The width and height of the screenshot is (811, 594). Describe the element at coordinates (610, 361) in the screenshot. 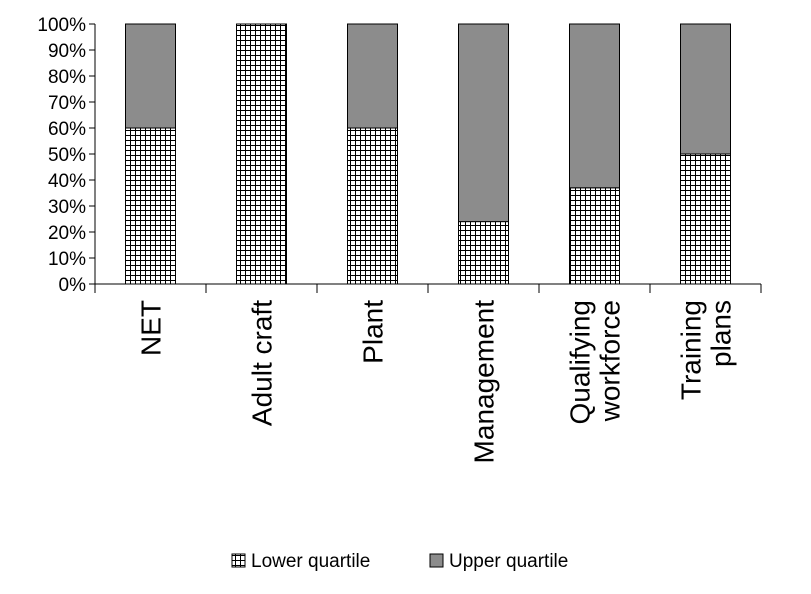

I see `x-category-label: workforce` at that location.